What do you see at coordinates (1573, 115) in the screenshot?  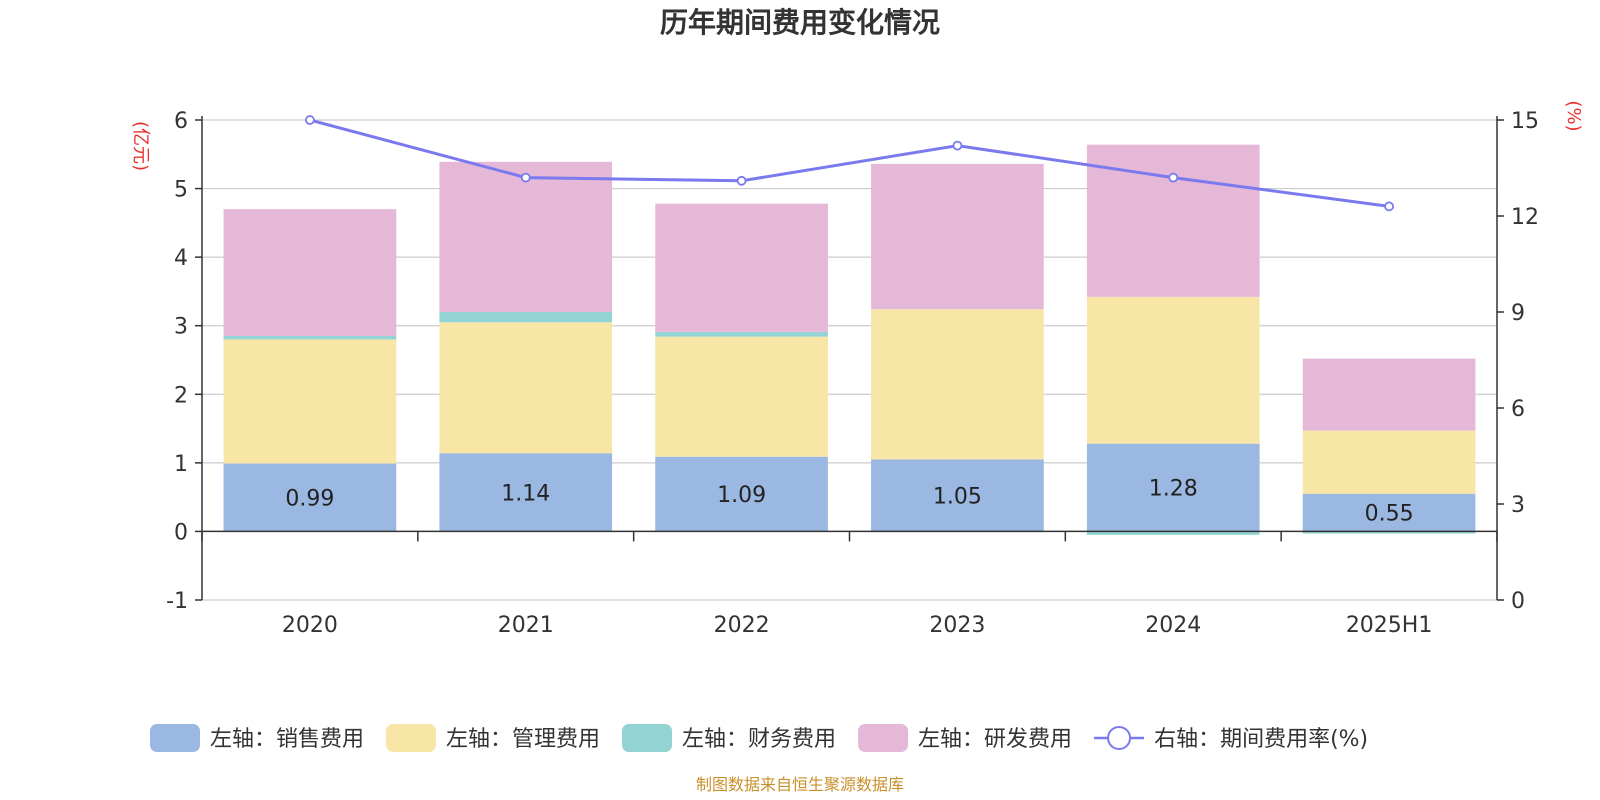 I see `right-axis-unit: (%)` at bounding box center [1573, 115].